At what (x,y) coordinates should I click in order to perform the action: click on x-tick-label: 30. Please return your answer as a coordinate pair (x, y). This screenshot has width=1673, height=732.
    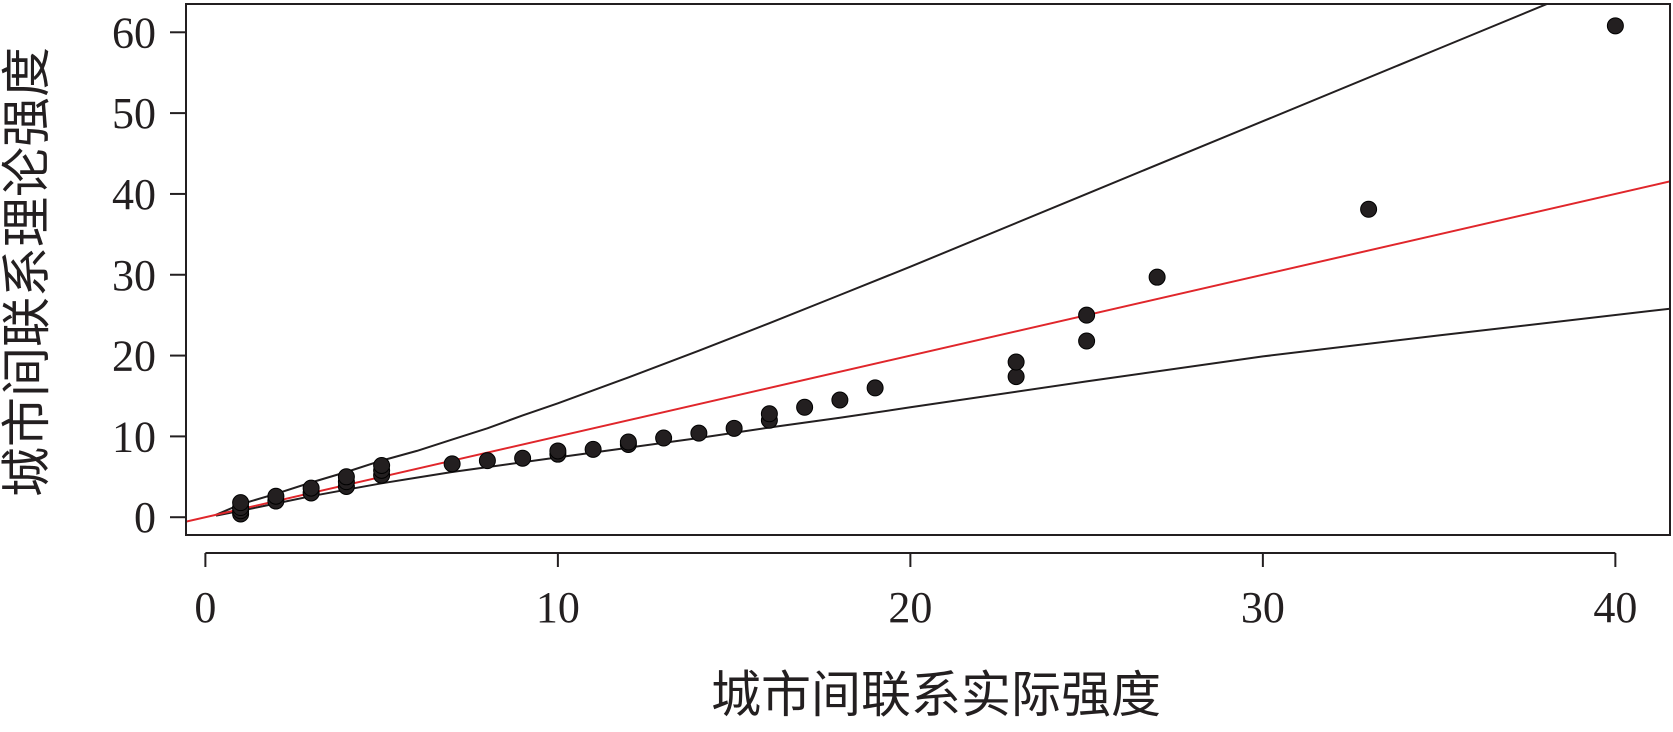
    Looking at the image, I should click on (1263, 607).